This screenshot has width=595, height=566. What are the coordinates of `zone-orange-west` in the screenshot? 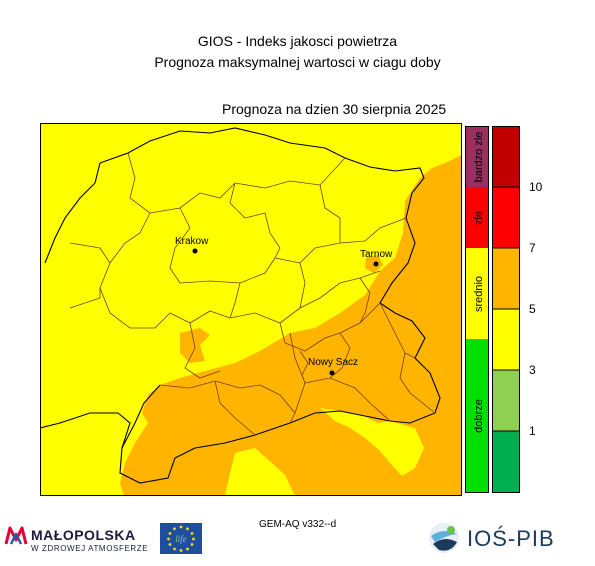 It's located at (195, 345).